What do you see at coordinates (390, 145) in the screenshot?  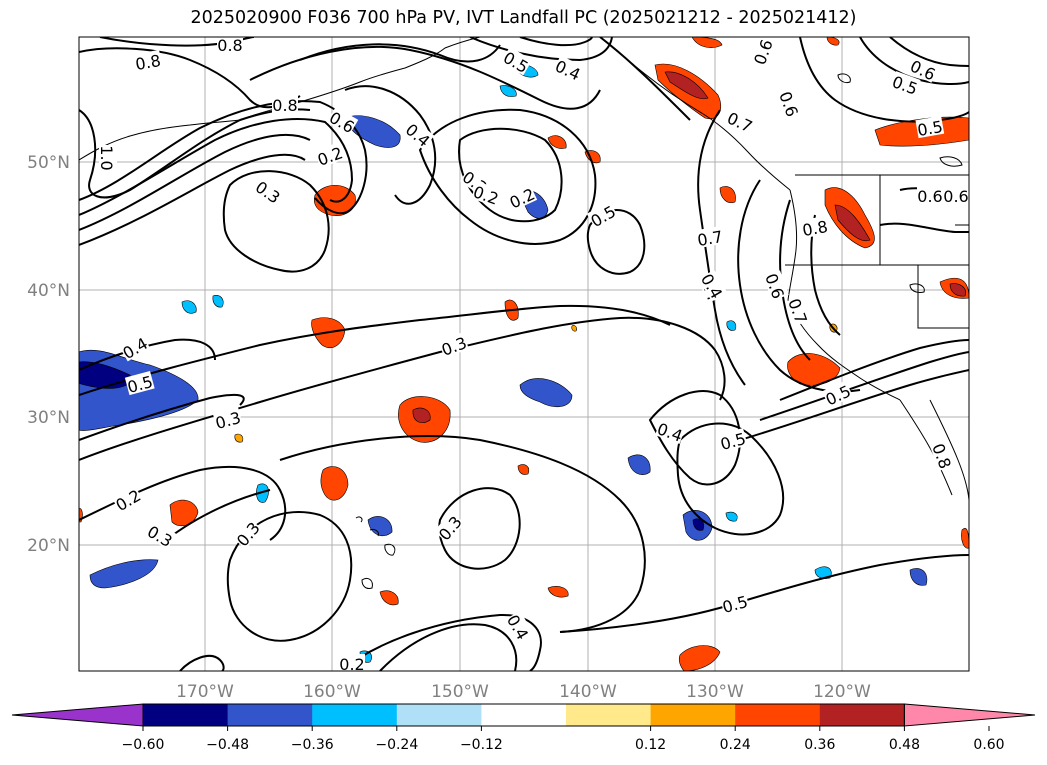 I see `contour-0.6-aleutian-loop` at bounding box center [390, 145].